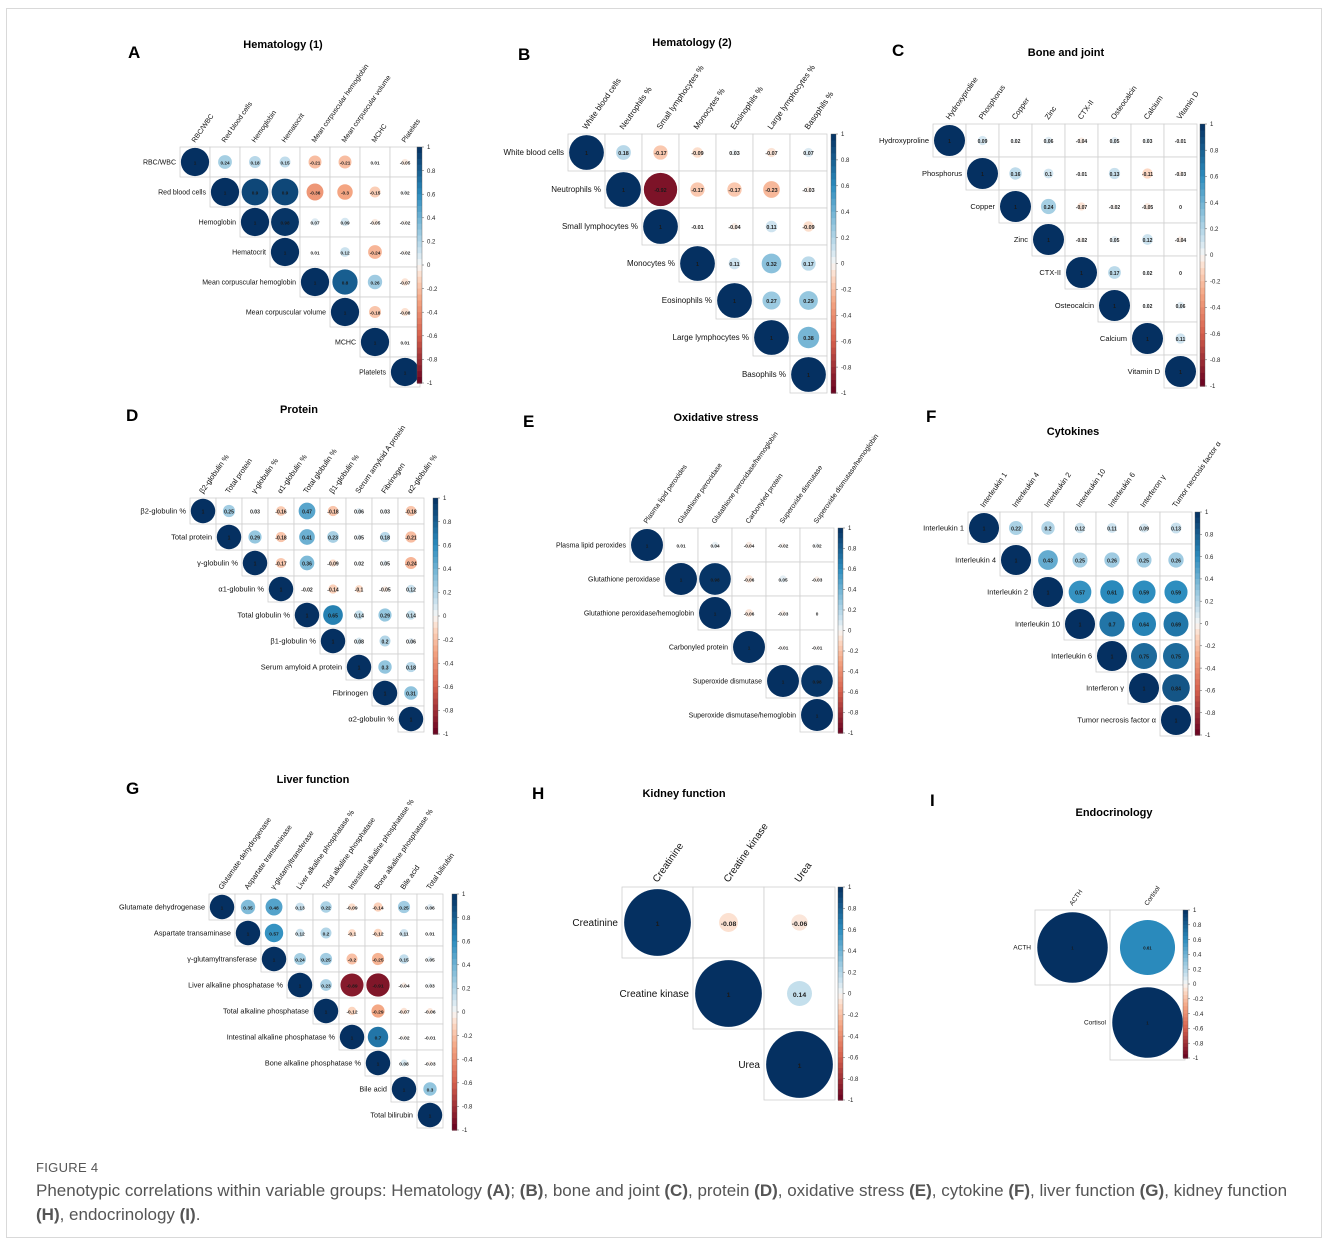  What do you see at coordinates (714, 579) in the screenshot?
I see `correlation-value-label: 0.98` at bounding box center [714, 579].